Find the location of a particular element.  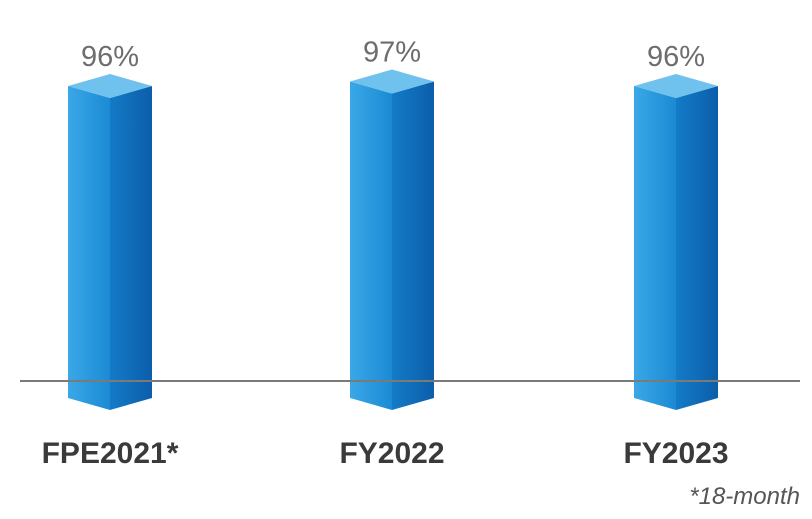

category-label: FY2022 is located at coordinates (391, 453).